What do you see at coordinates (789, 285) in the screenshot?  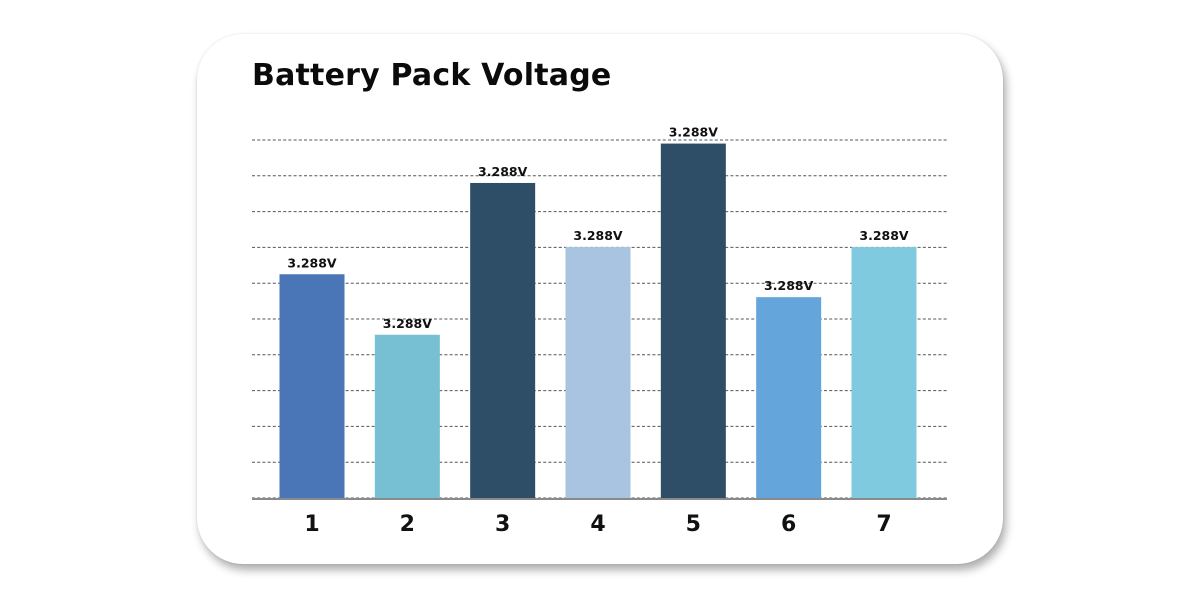 I see `value-label-6: 3.288V` at bounding box center [789, 285].